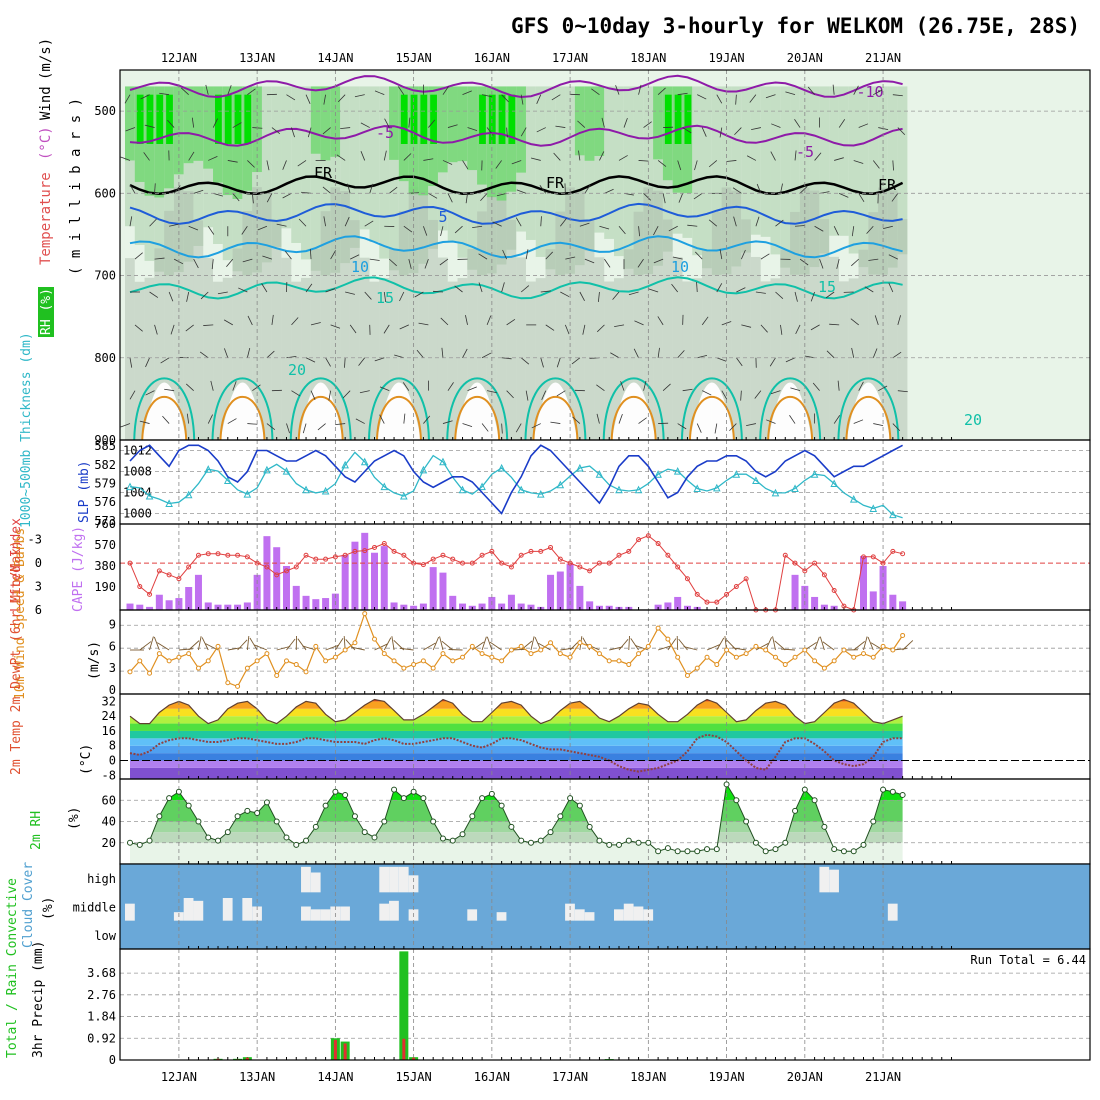  I want to click on thickness-tick-label: 576, so click(105, 502).